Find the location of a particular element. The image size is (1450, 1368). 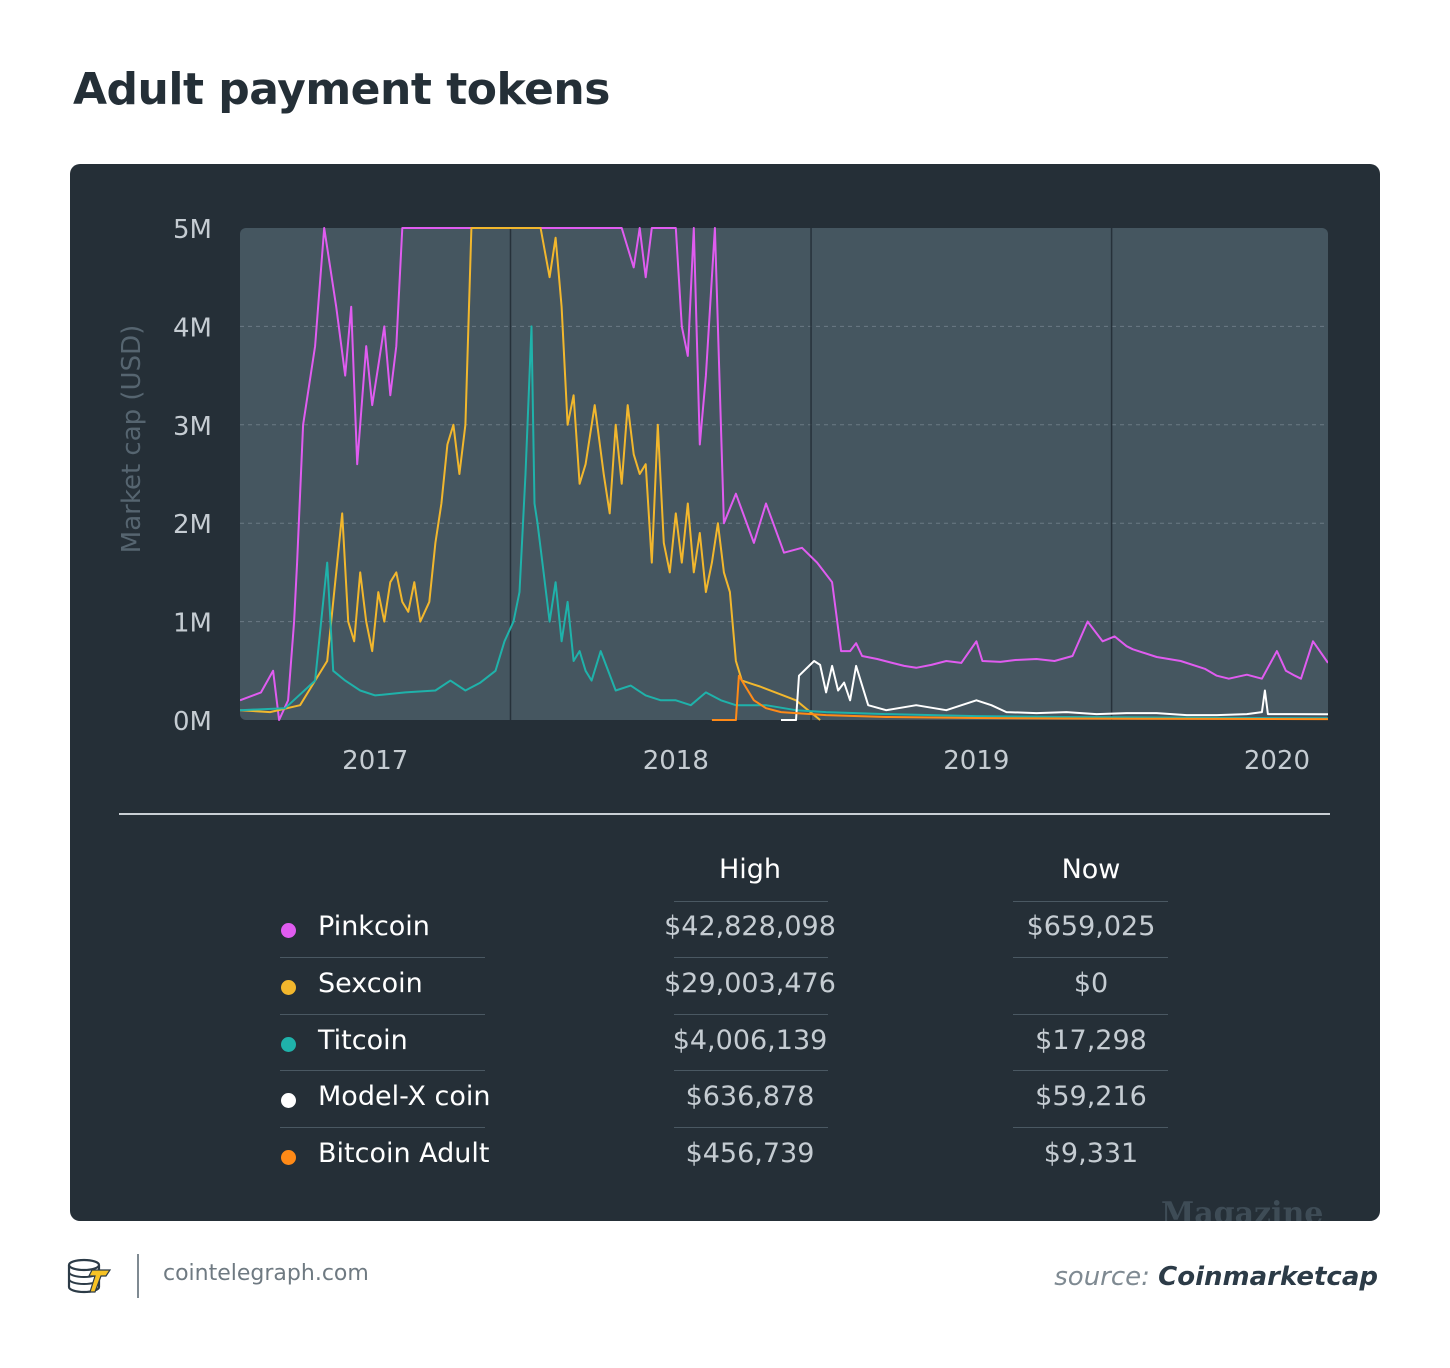

source-name: Coinmarketcap is located at coordinates (1268, 1277).